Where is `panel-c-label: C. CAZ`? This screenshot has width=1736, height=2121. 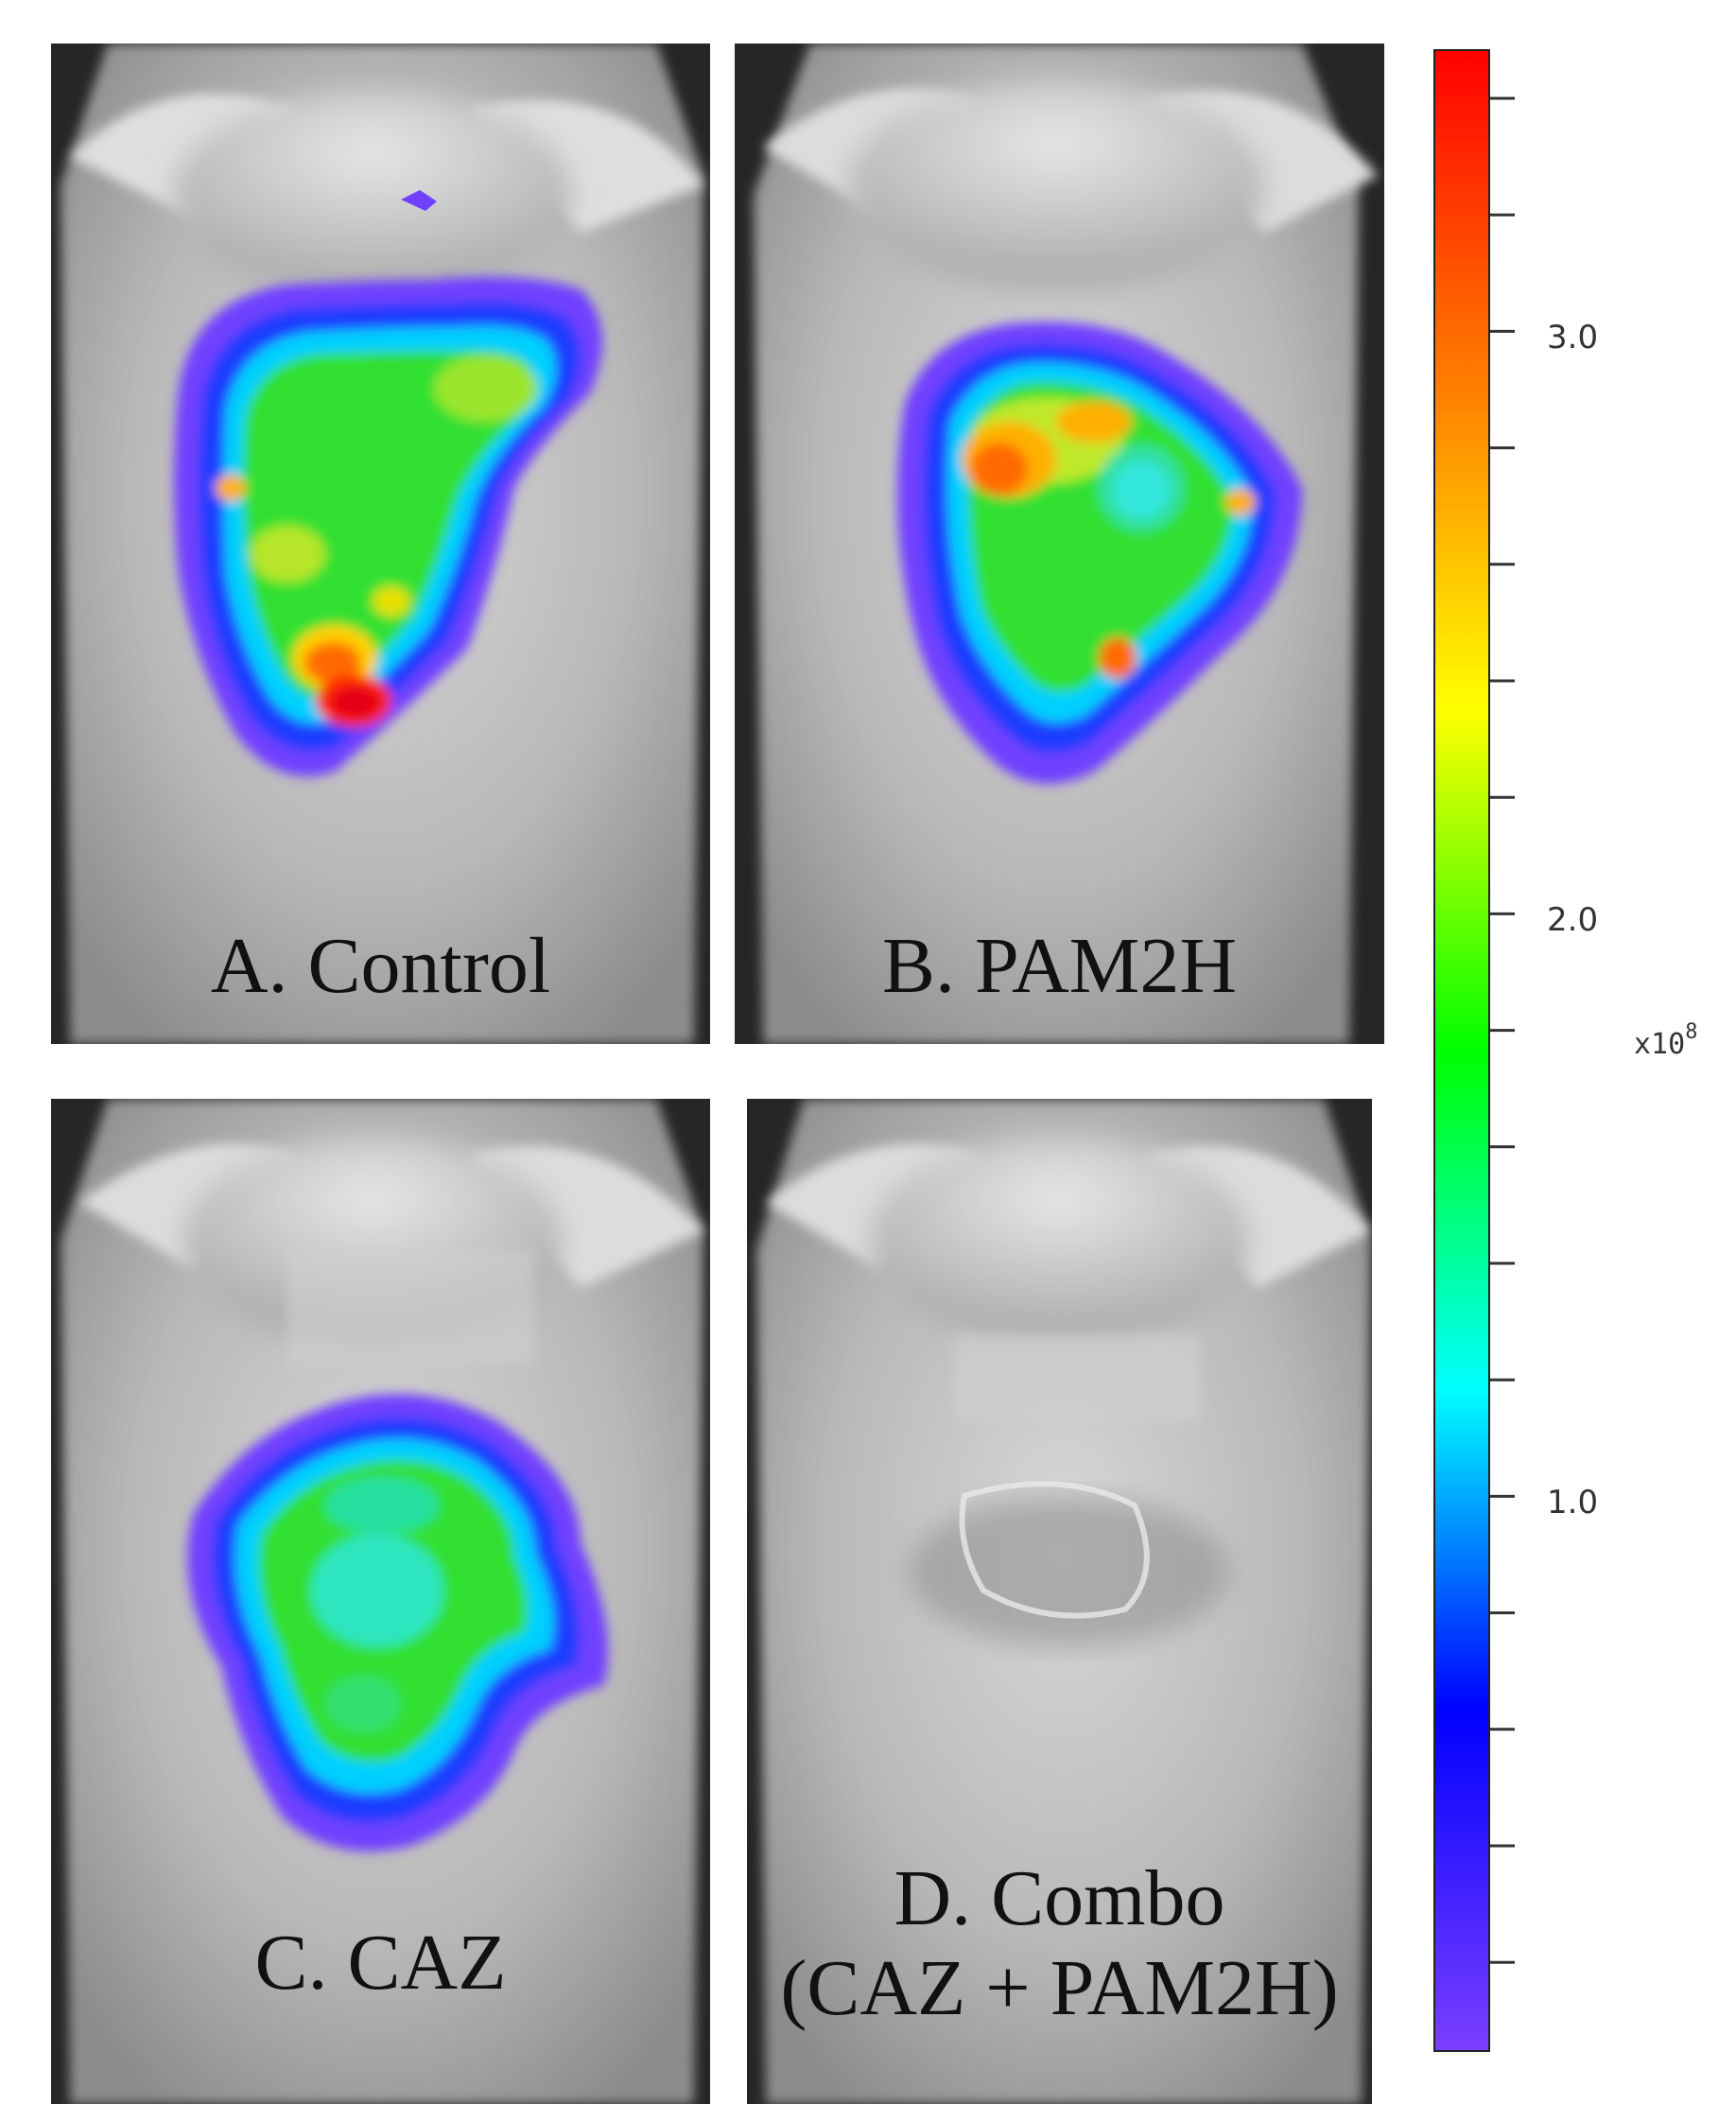 panel-c-label: C. CAZ is located at coordinates (380, 1963).